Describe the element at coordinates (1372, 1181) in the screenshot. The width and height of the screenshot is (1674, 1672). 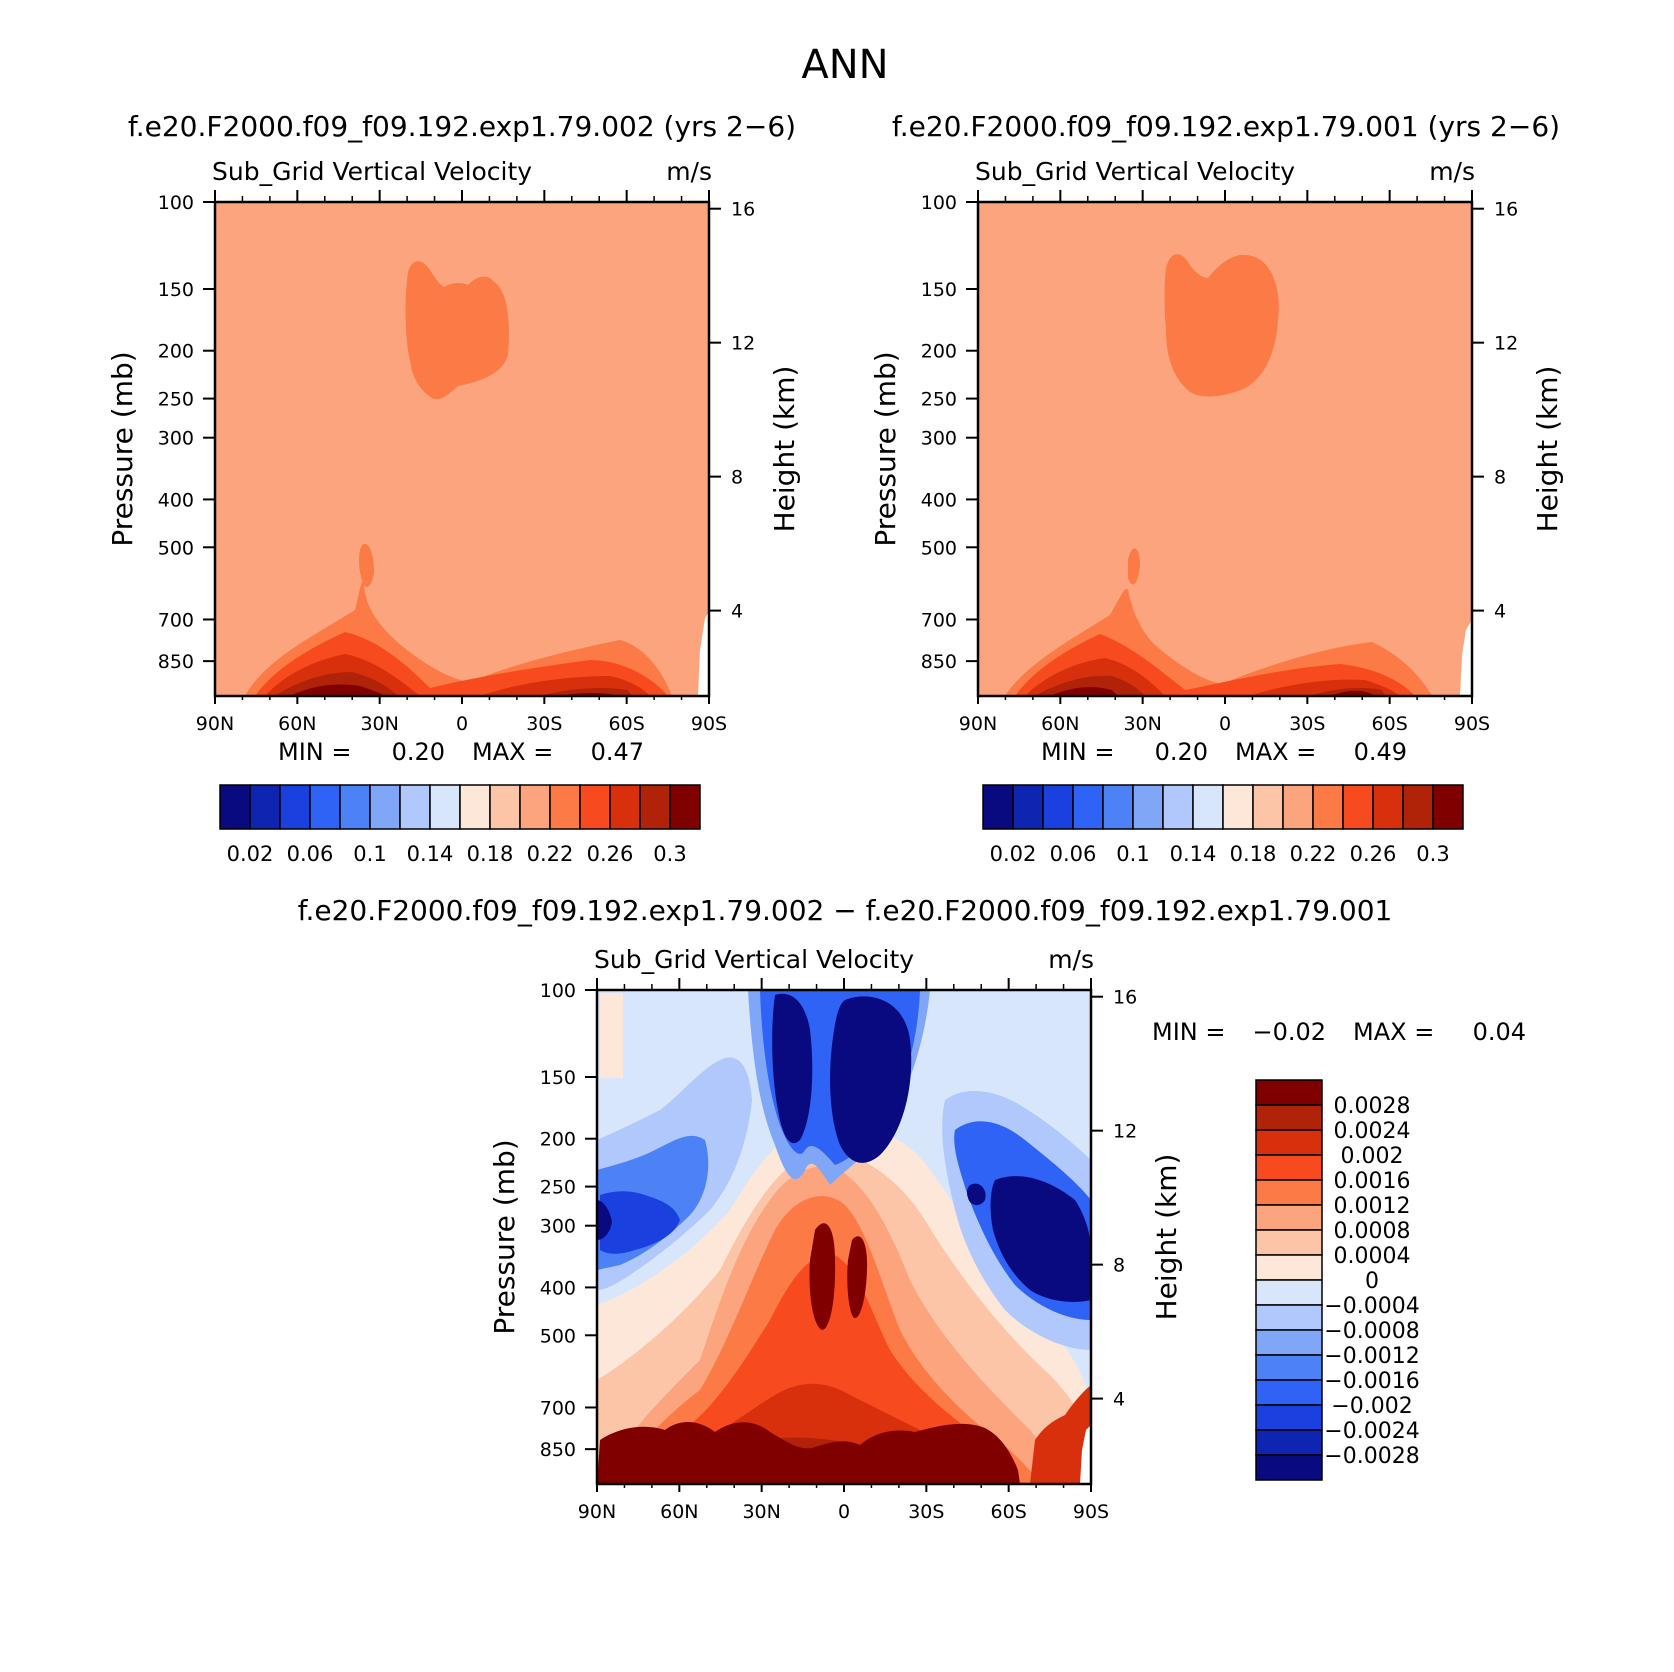
I see `colorbar-label: 0.0016` at that location.